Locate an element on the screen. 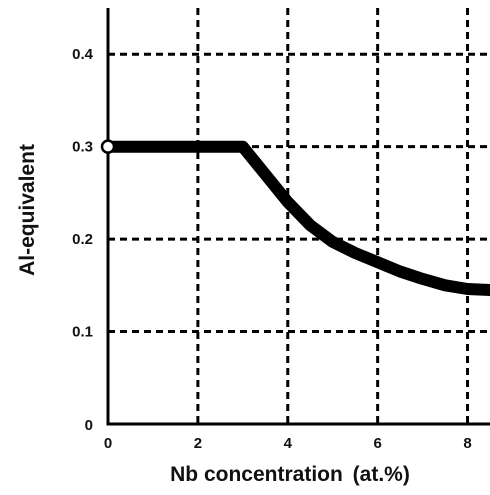 The image size is (490, 495). x-axis-label-unit: (at.%) is located at coordinates (381, 474).